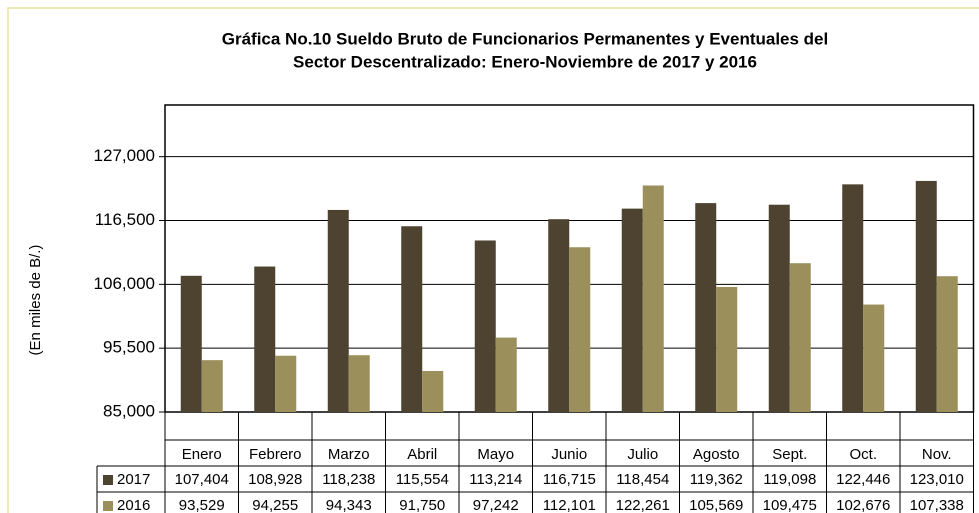  I want to click on table-value: 94,343, so click(349, 505).